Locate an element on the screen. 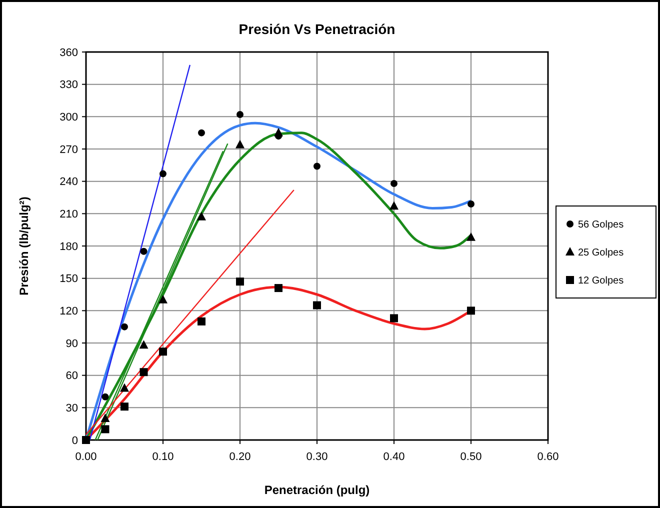 This screenshot has width=660, height=508. y-tick-label: 240 is located at coordinates (69, 182).